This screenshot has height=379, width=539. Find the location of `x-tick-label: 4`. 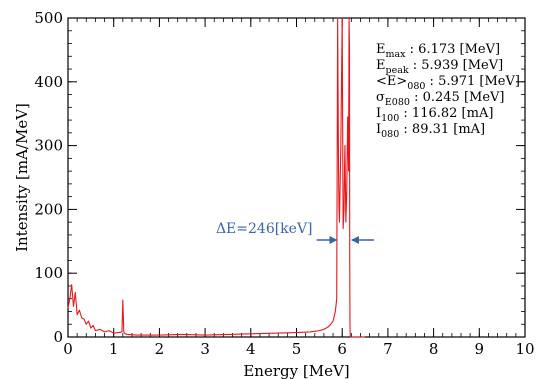

x-tick-label: 4 is located at coordinates (251, 349).